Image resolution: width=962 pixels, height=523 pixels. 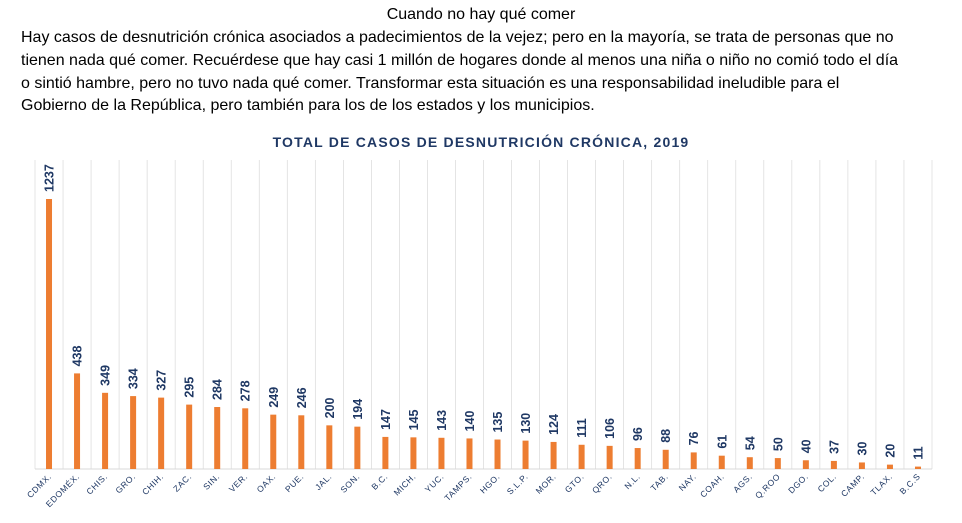 What do you see at coordinates (294, 482) in the screenshot?
I see `x-tick-label: PUE.` at bounding box center [294, 482].